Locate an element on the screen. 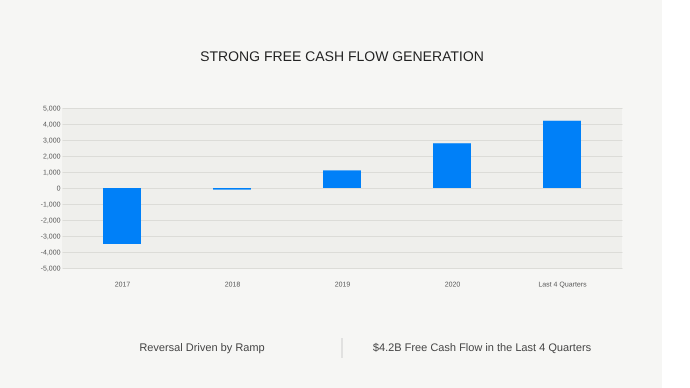  text: $4.2B Free Cash Flow in the Last 4 Quarters is located at coordinates (482, 348).